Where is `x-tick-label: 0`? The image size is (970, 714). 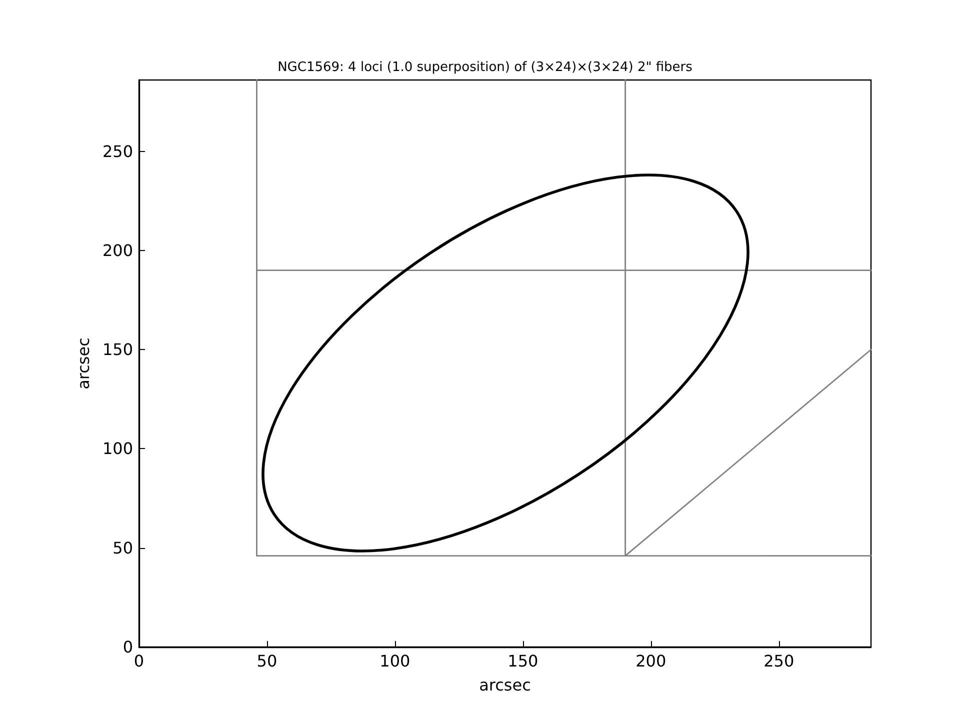 x-tick-label: 0 is located at coordinates (139, 661).